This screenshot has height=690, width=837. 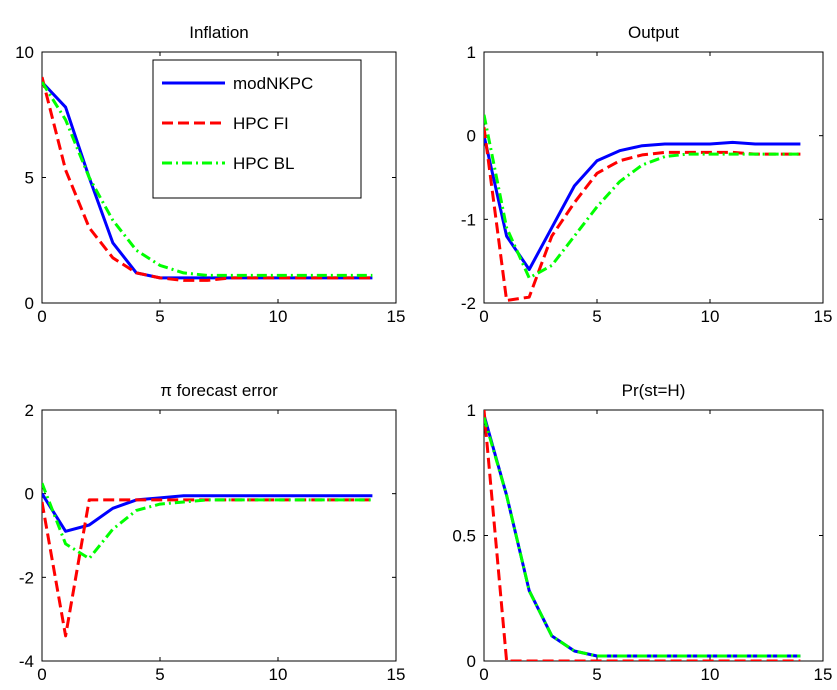 What do you see at coordinates (654, 390) in the screenshot?
I see `subplot-title: Pr(st=H)` at bounding box center [654, 390].